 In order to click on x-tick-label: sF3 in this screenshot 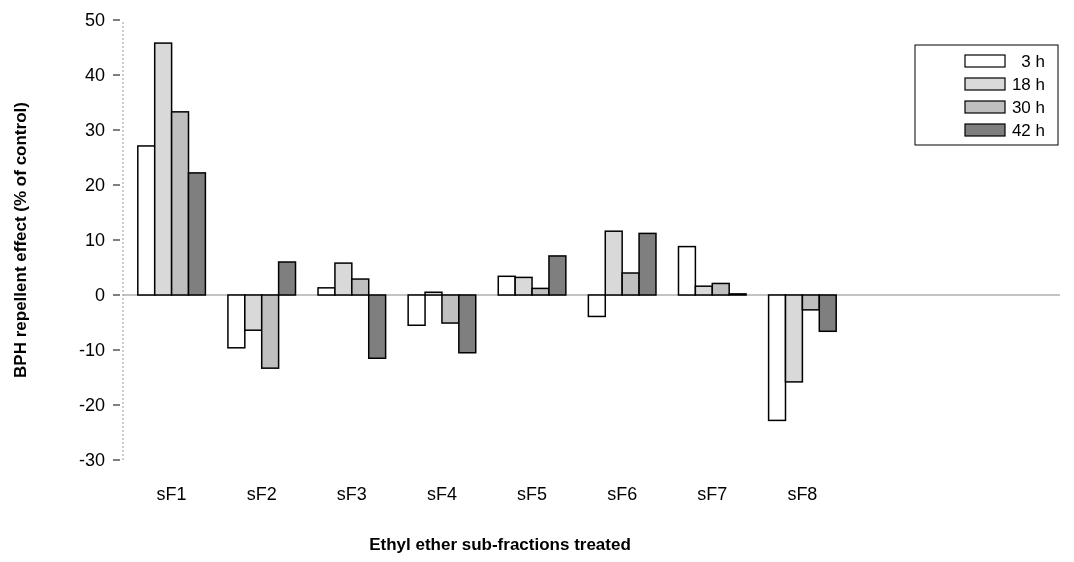, I will do `click(351, 494)`.